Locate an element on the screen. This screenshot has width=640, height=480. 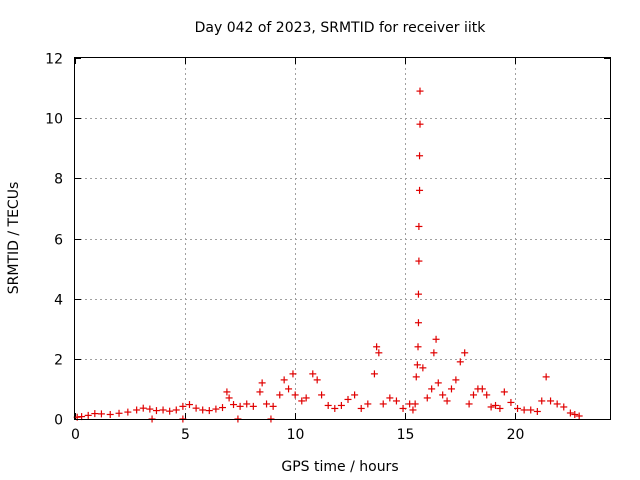
x-axis-label: GPS time / hours is located at coordinates (339, 467).